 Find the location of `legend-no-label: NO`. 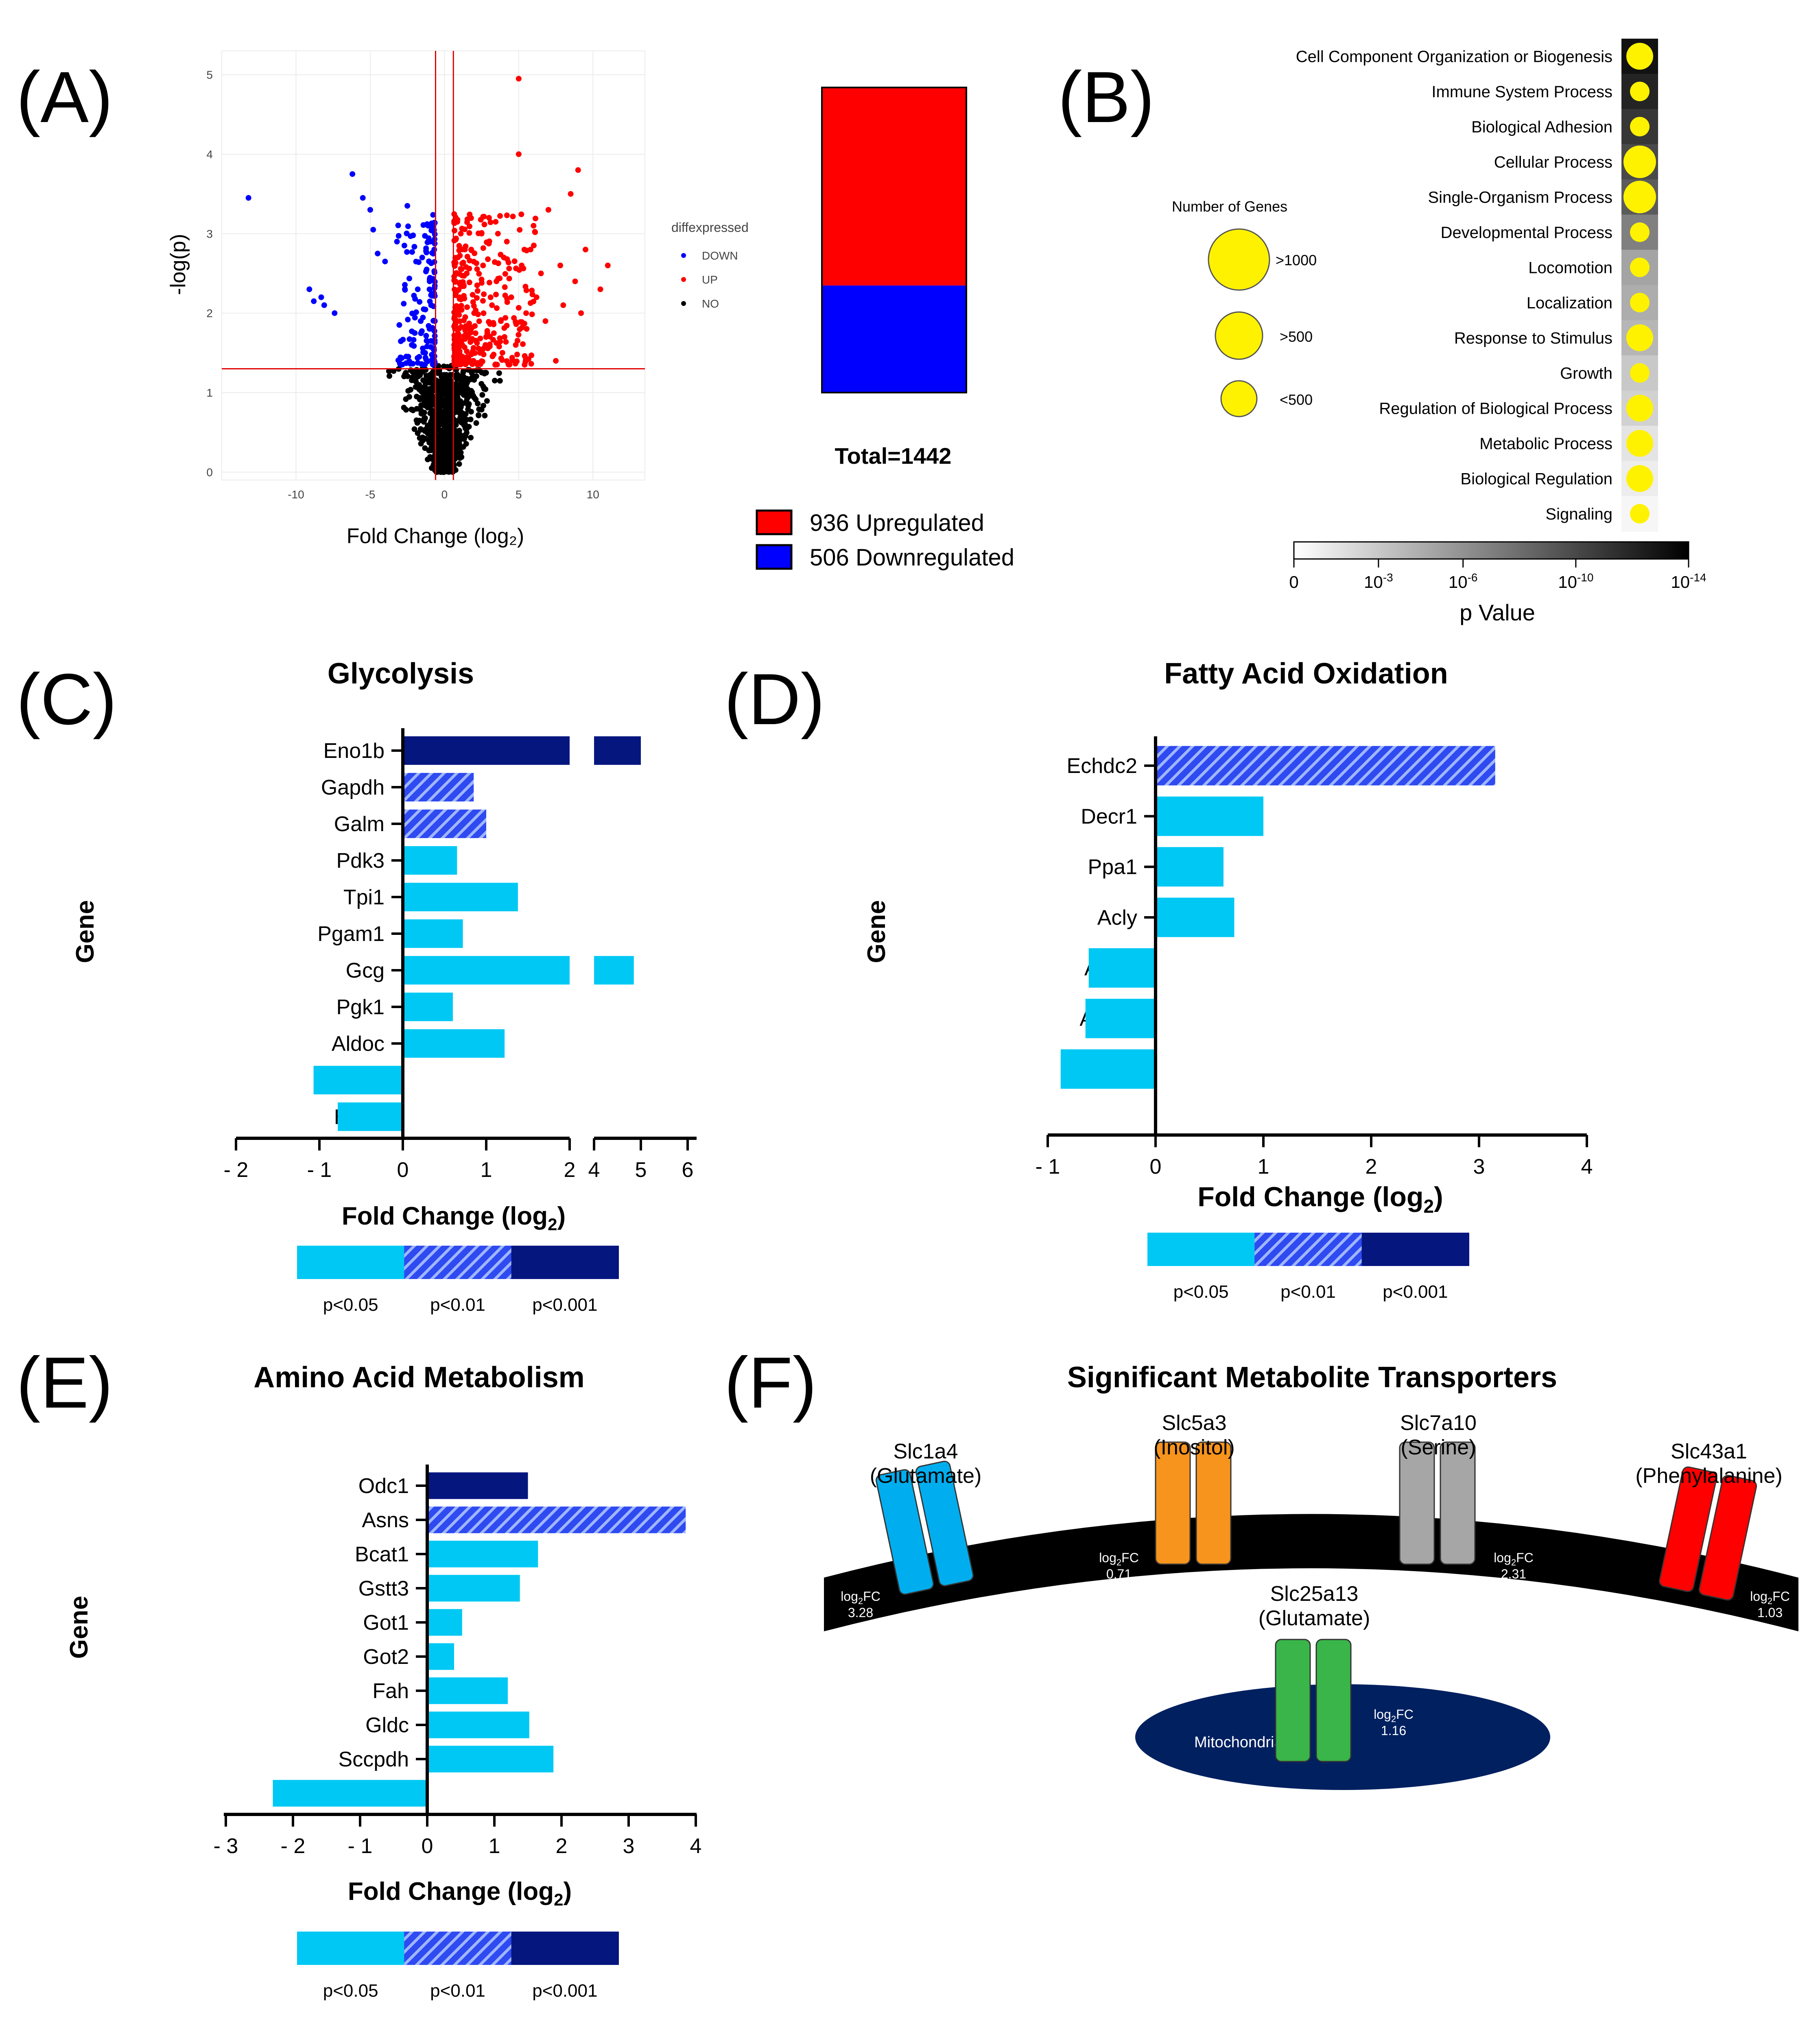

legend-no-label: NO is located at coordinates (710, 303).